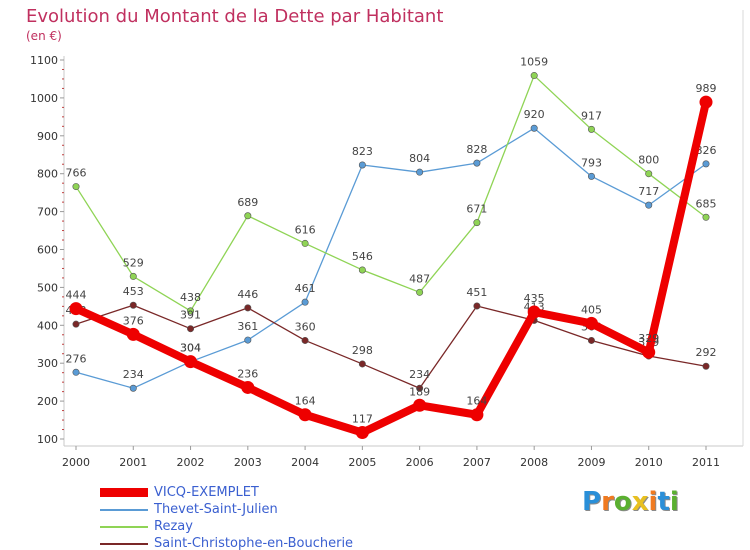 This screenshot has height=550, width=750. Describe the element at coordinates (592, 502) in the screenshot. I see `logo-letter: P` at that location.